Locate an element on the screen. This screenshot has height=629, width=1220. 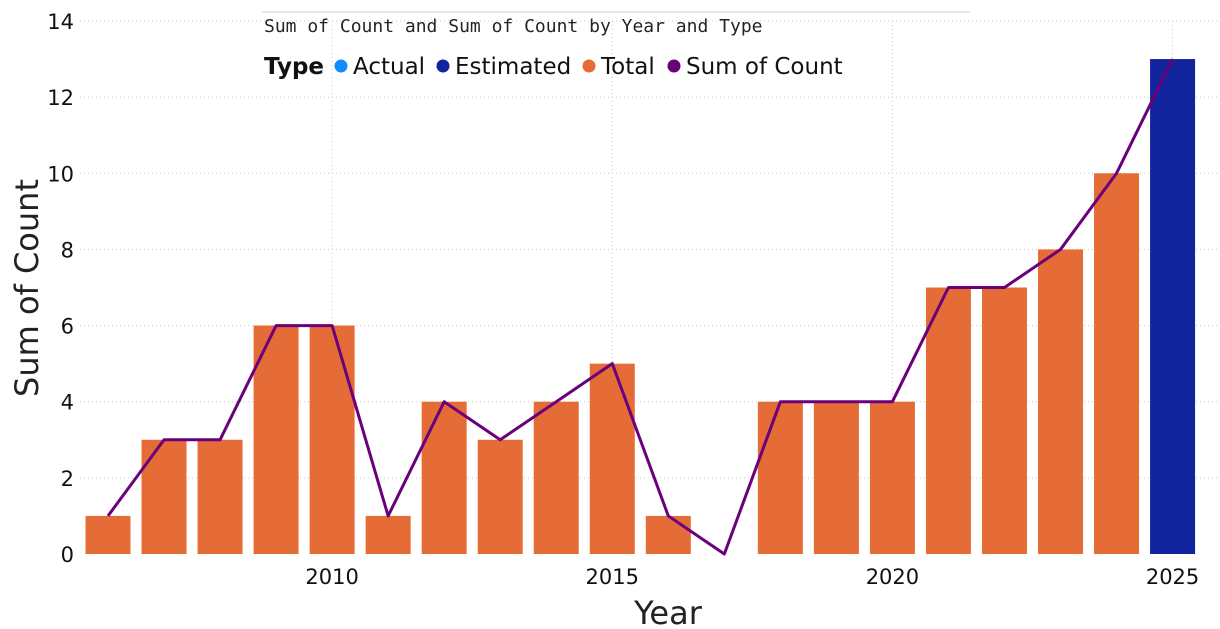
y-tick-label: 8 is located at coordinates (67, 250).